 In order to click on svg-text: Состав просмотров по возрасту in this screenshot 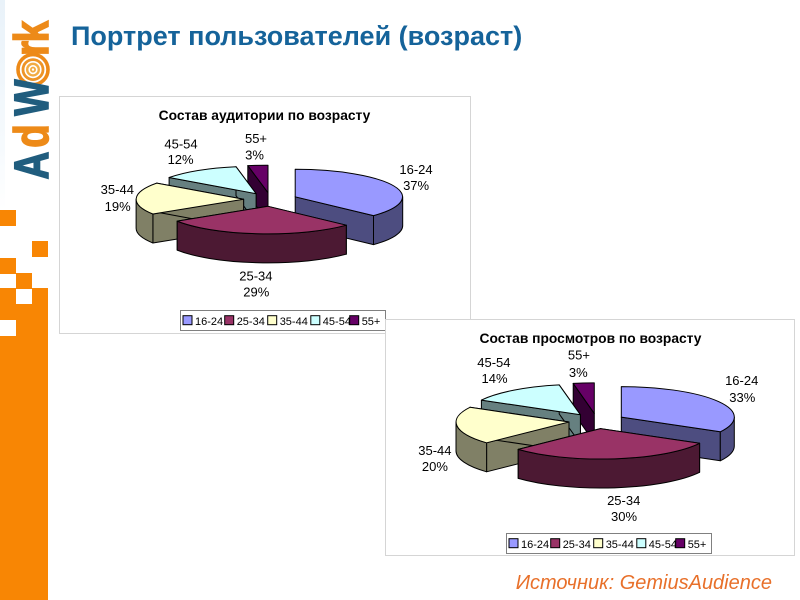, I will do `click(591, 338)`.